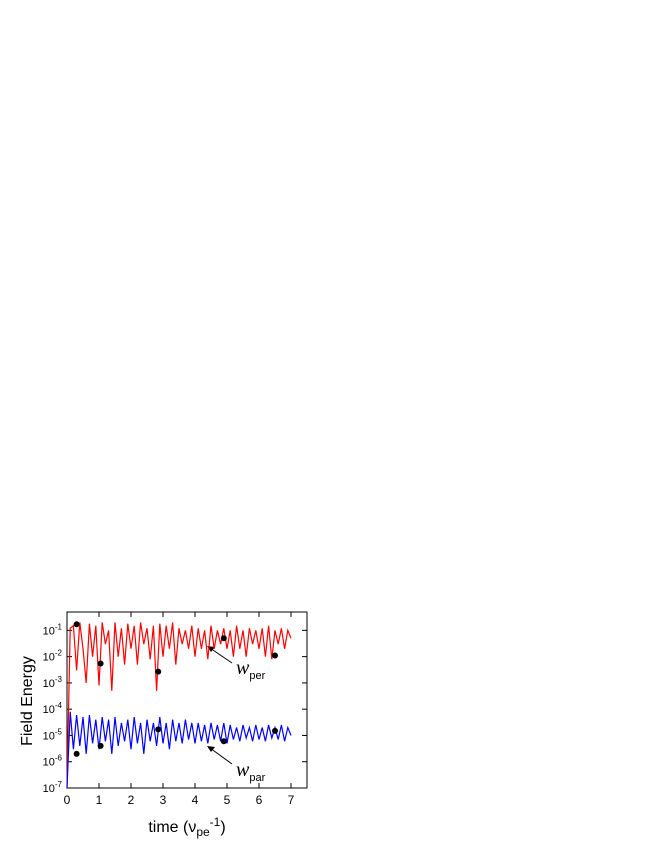 The width and height of the screenshot is (654, 851). What do you see at coordinates (227, 800) in the screenshot?
I see `x-tick-label: 5` at bounding box center [227, 800].